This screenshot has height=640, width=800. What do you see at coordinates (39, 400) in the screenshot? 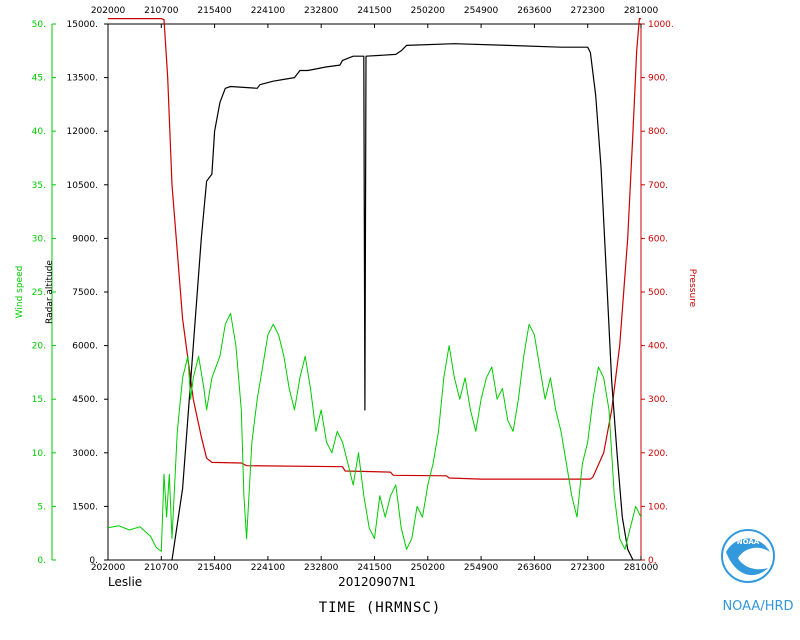
I see `wind-axis-tick-label: 15.` at bounding box center [39, 400].